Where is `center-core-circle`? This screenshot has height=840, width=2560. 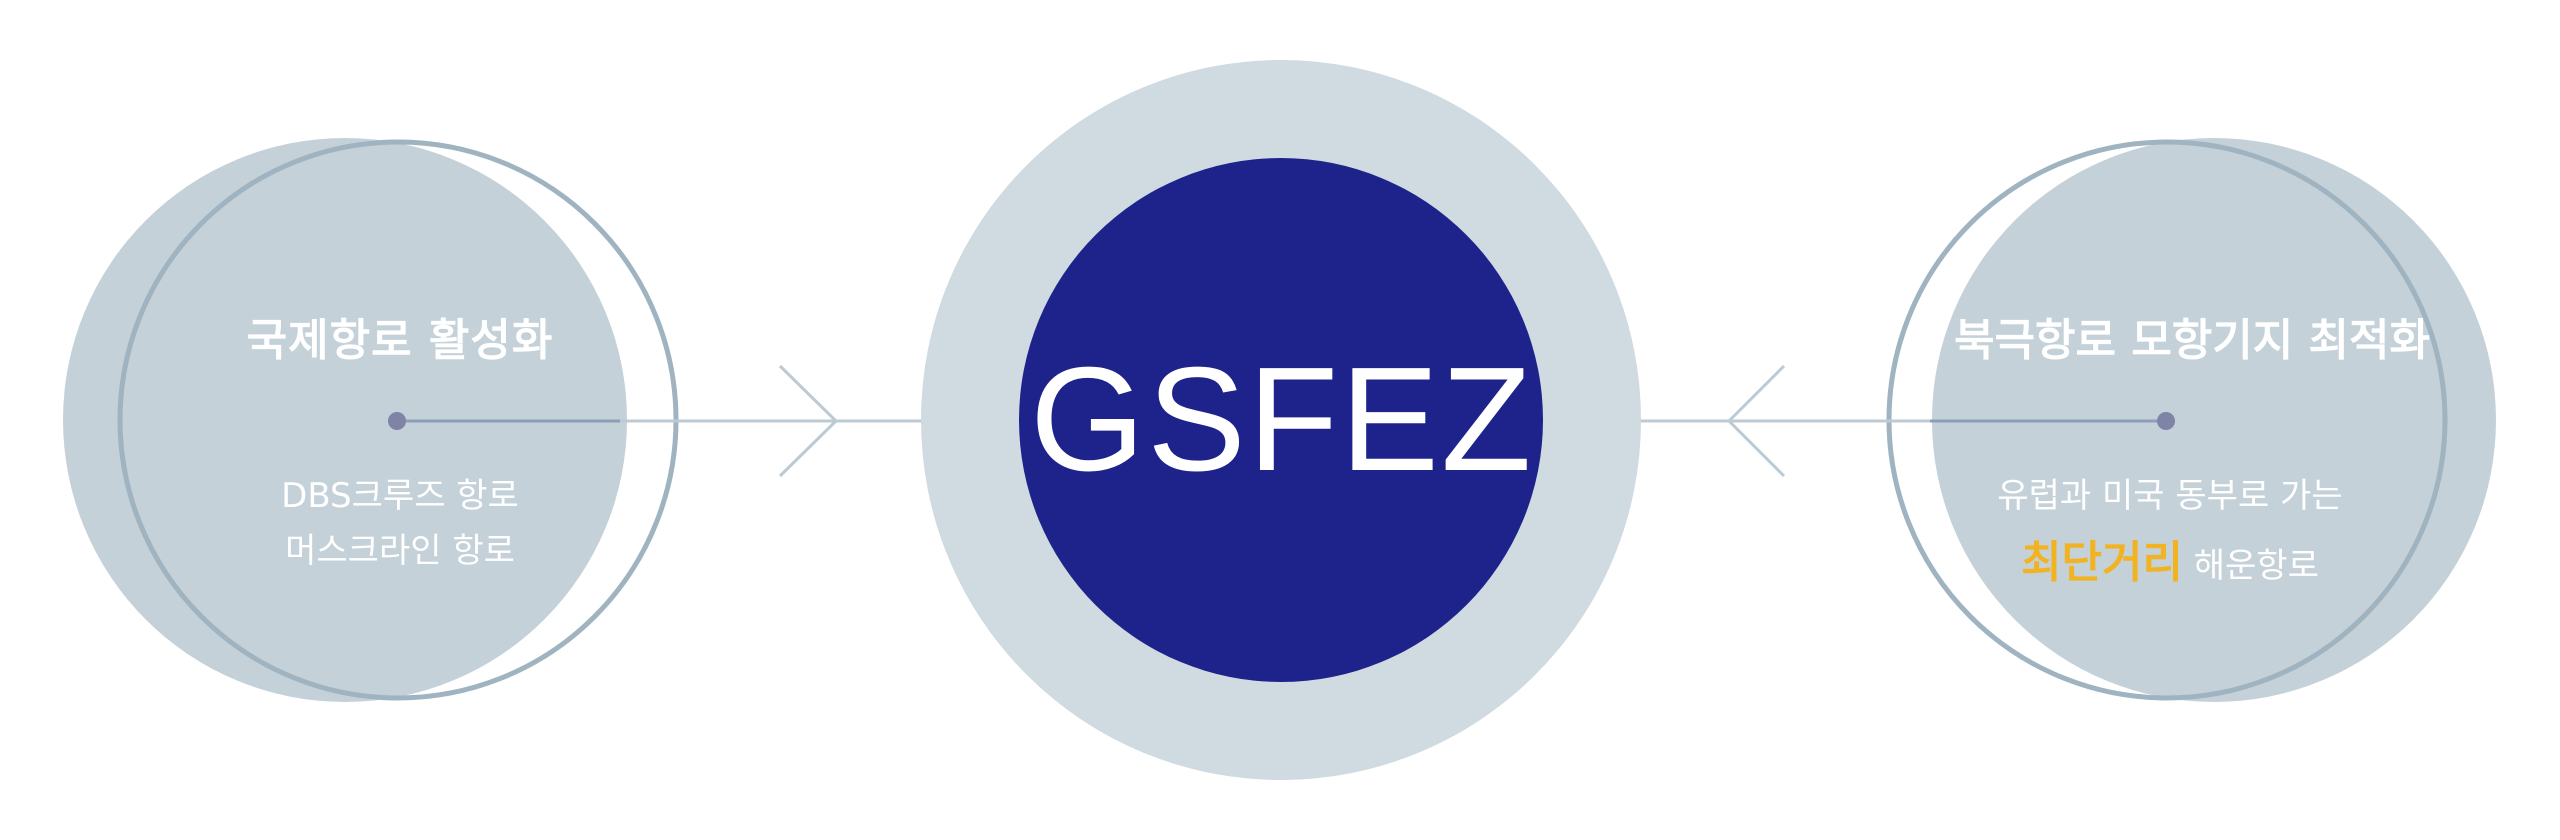 center-core-circle is located at coordinates (1281, 420).